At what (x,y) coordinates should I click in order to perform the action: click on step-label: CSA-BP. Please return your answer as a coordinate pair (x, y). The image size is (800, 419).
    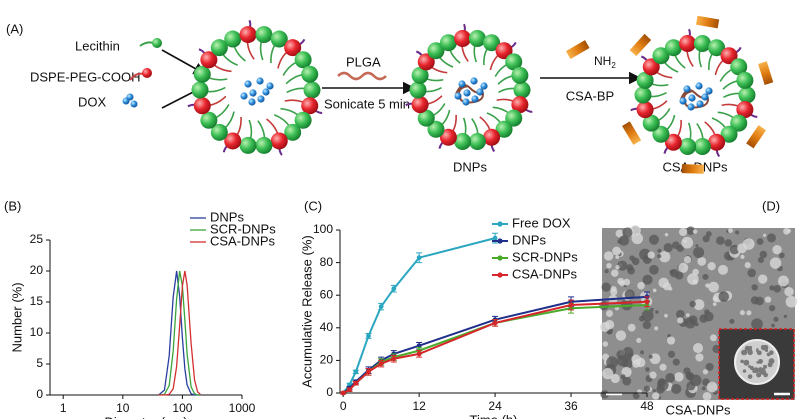
    Looking at the image, I should click on (590, 95).